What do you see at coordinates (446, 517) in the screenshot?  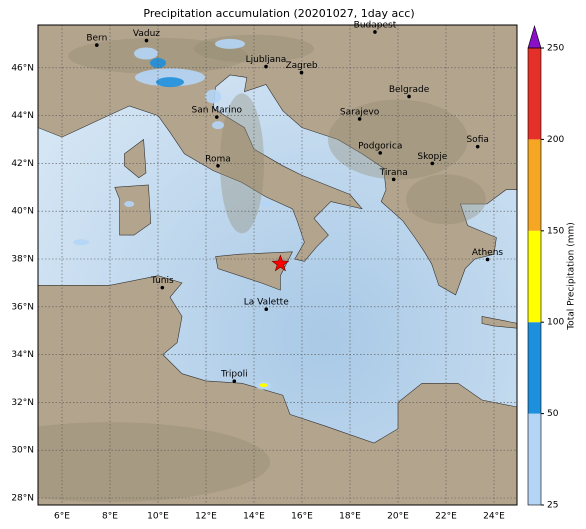 I see `x-tick-label: 22°E` at bounding box center [446, 517].